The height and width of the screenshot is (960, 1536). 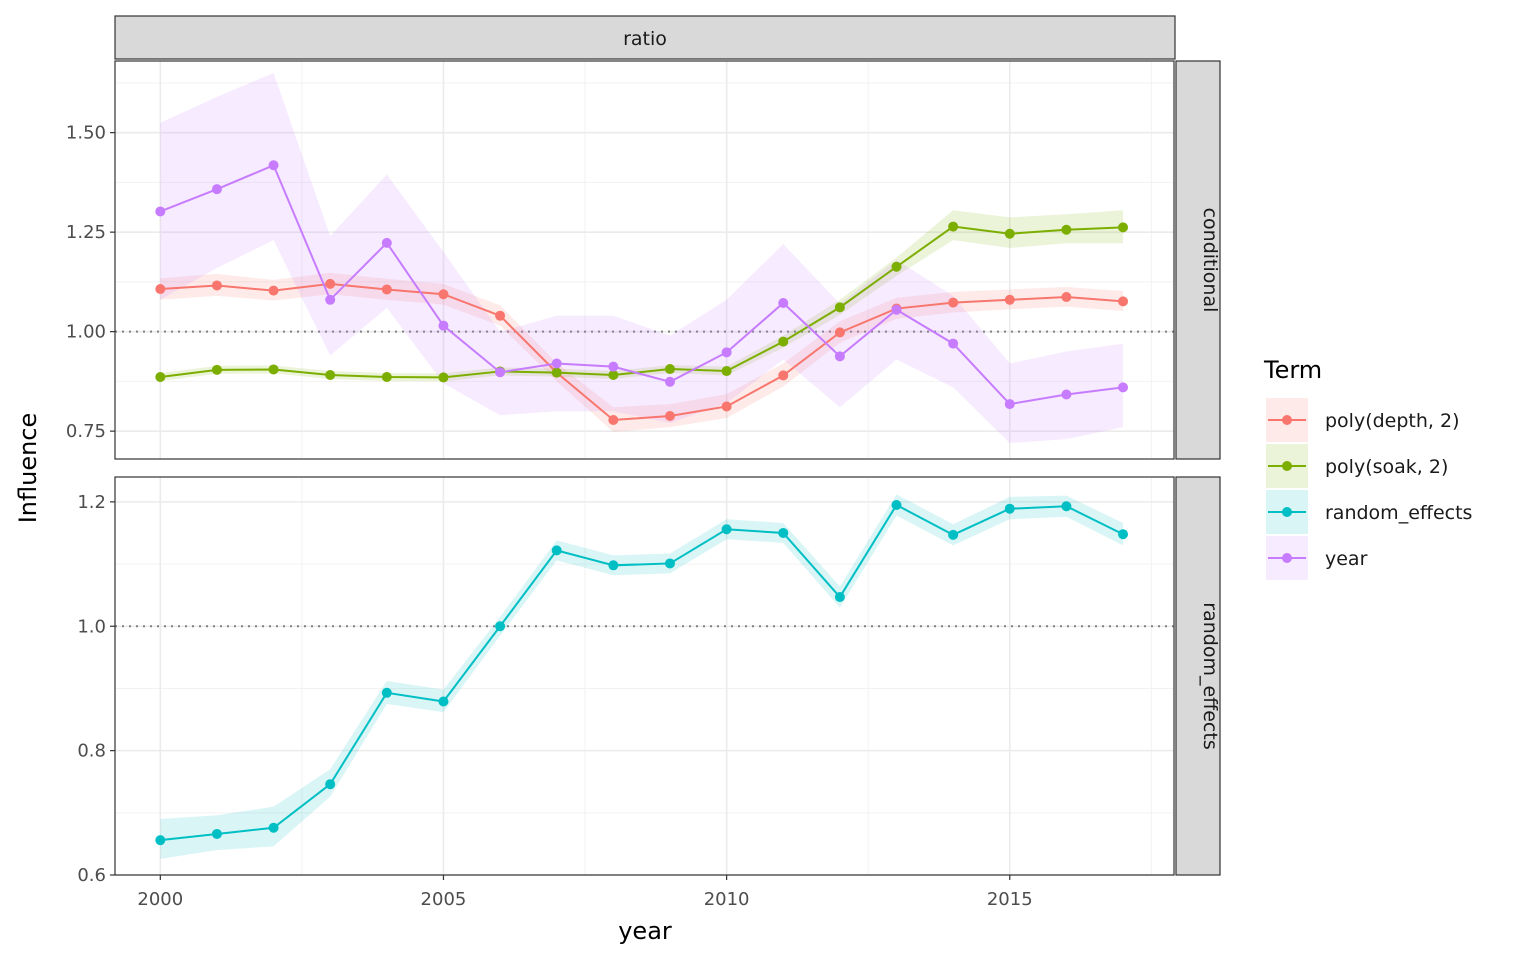 What do you see at coordinates (86, 133) in the screenshot?
I see `y-tick-label: 1.50` at bounding box center [86, 133].